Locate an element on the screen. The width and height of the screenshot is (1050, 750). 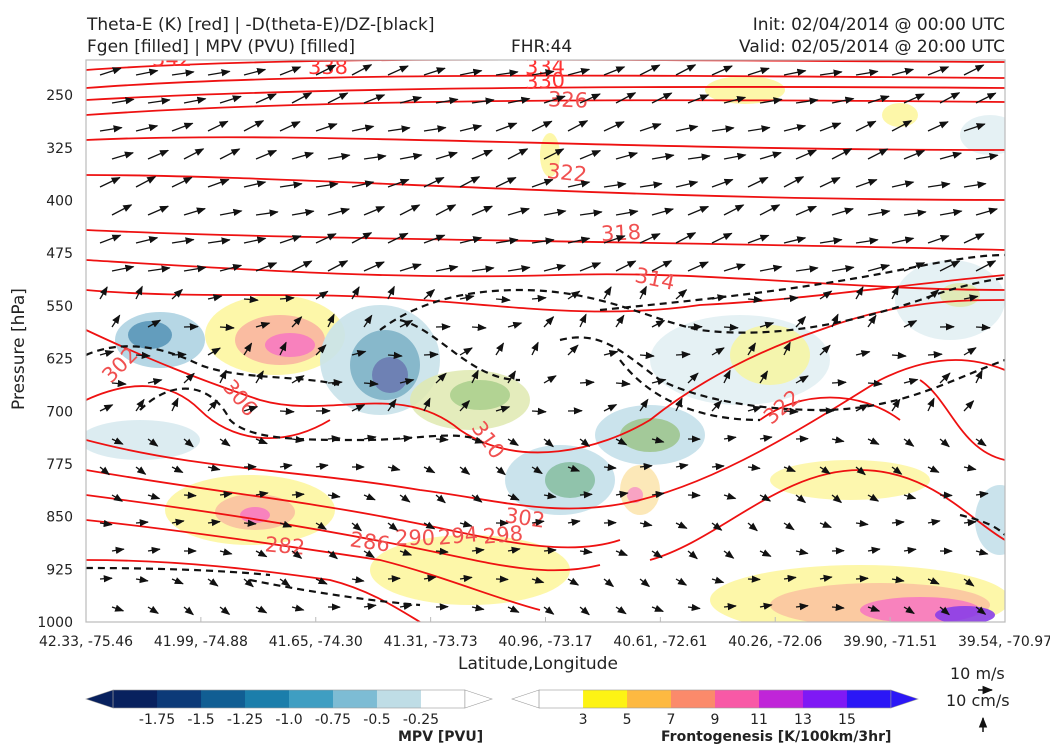
header-init-time: Init: 02/04/2014 @ 00:00 UTC is located at coordinates (878, 25).